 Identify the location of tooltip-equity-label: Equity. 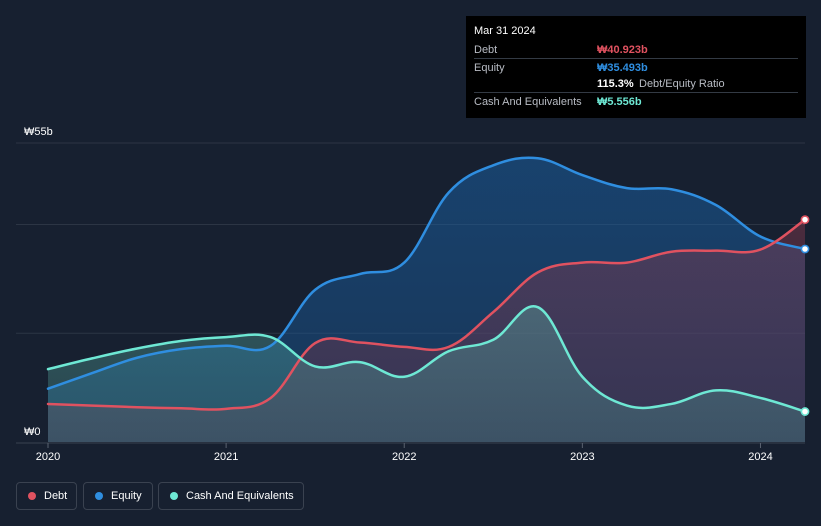
(489, 68).